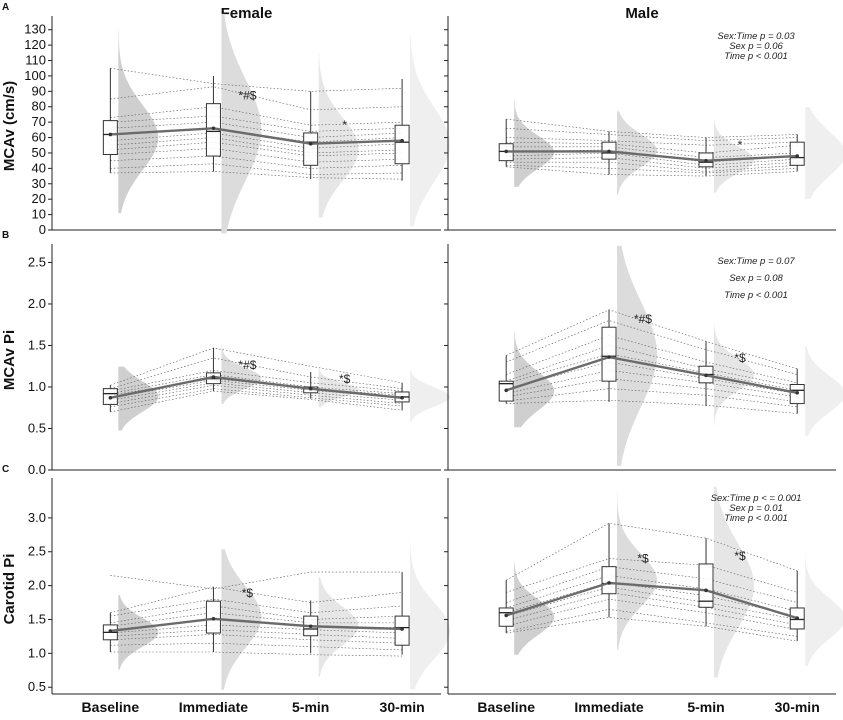 The height and width of the screenshot is (720, 843). I want to click on y-tick-label: 40, so click(39, 167).